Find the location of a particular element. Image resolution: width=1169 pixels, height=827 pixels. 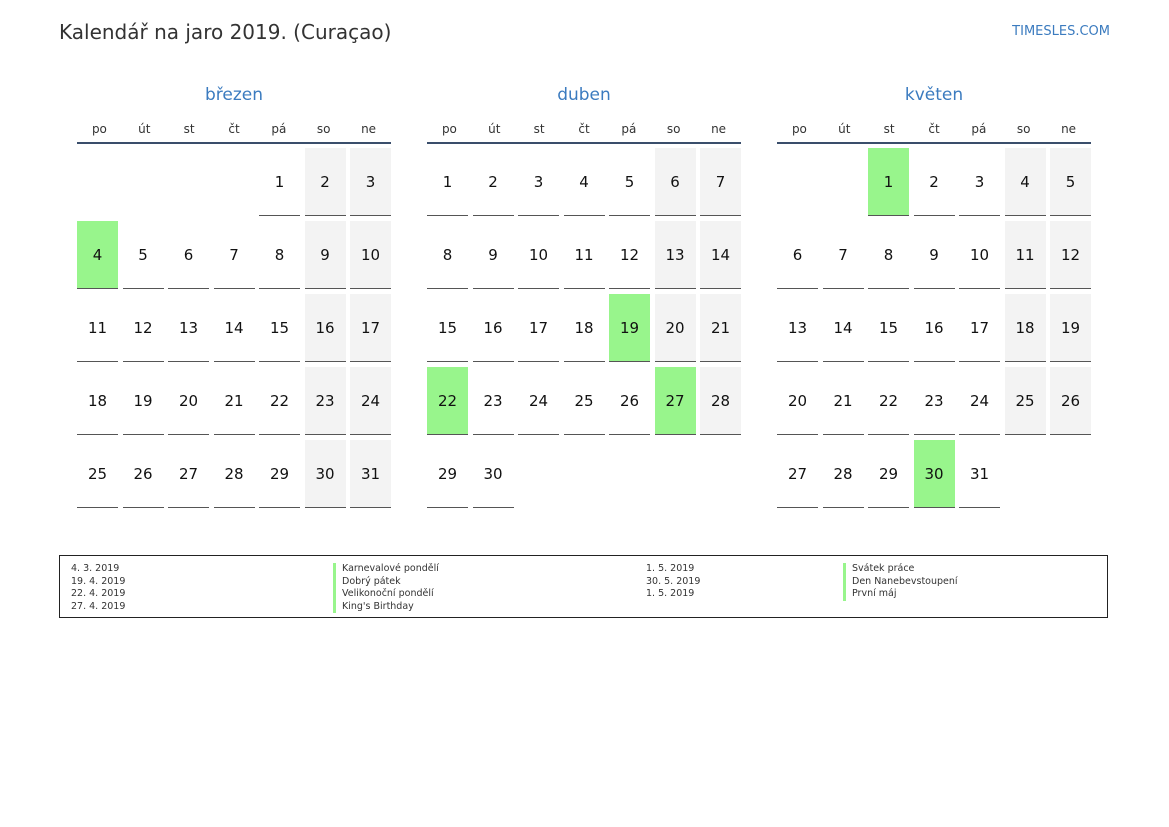

holiday-day-cell: 4 is located at coordinates (97, 255).